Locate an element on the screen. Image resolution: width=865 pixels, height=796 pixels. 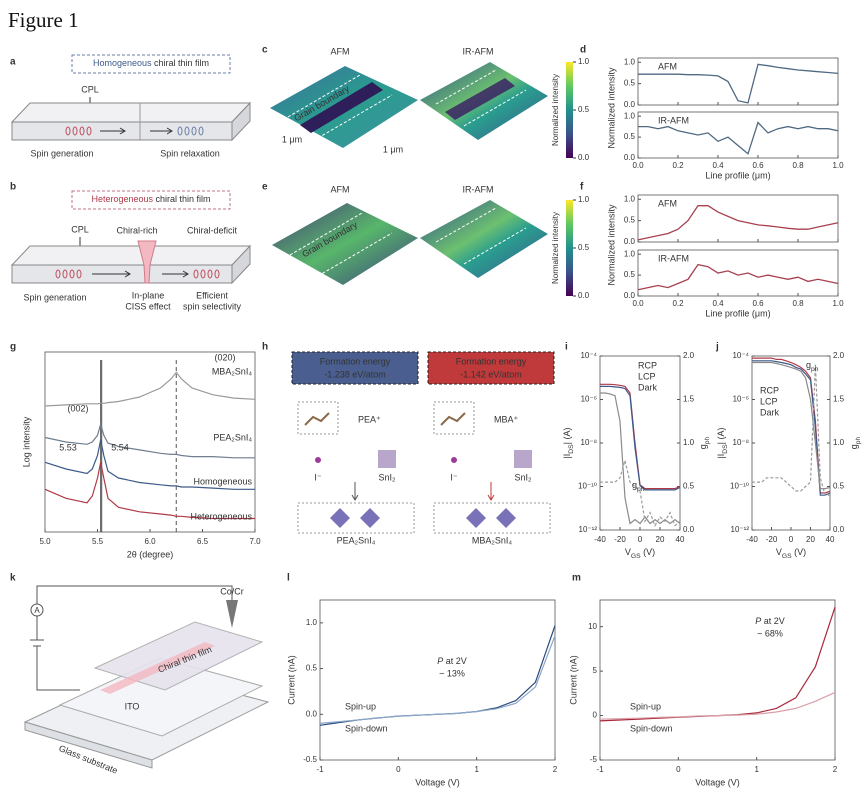
series-label: Dark is located at coordinates (770, 412).